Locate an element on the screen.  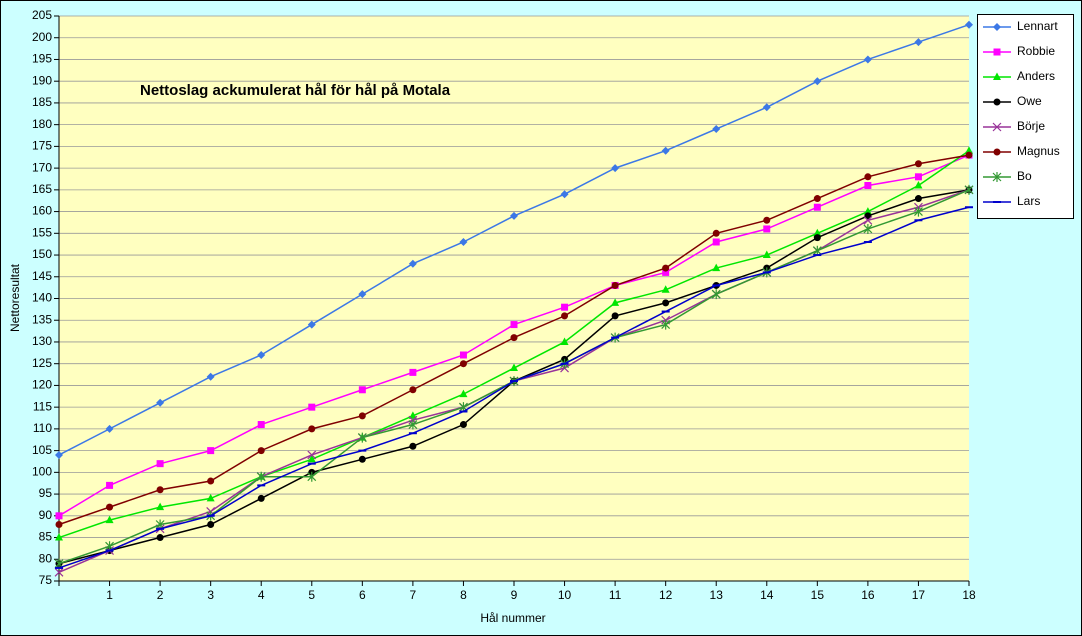
legend-label: Magnus is located at coordinates (1038, 151).